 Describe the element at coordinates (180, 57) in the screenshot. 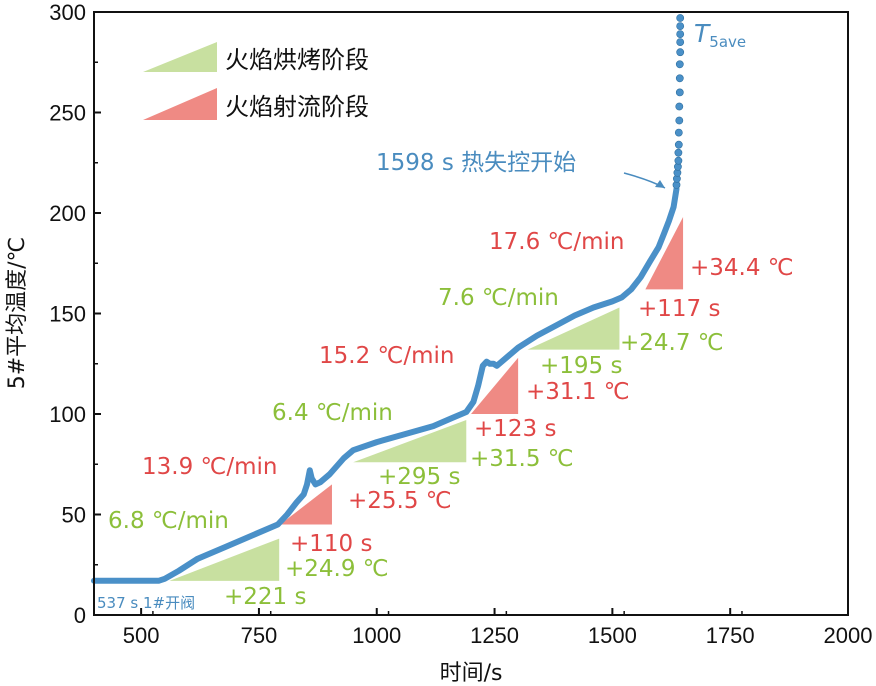

I see `legend-swatch-baking` at that location.